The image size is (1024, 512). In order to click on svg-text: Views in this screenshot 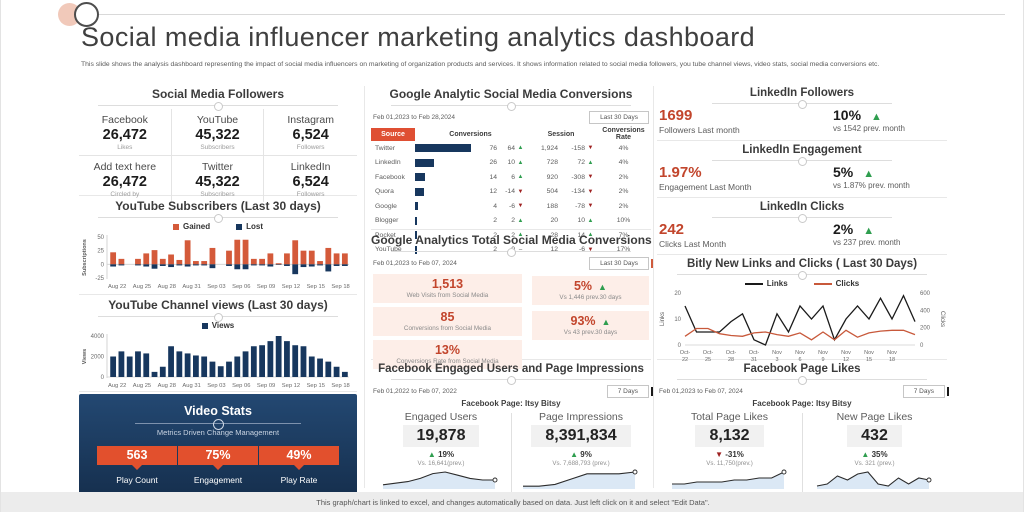, I will do `click(85, 357)`.